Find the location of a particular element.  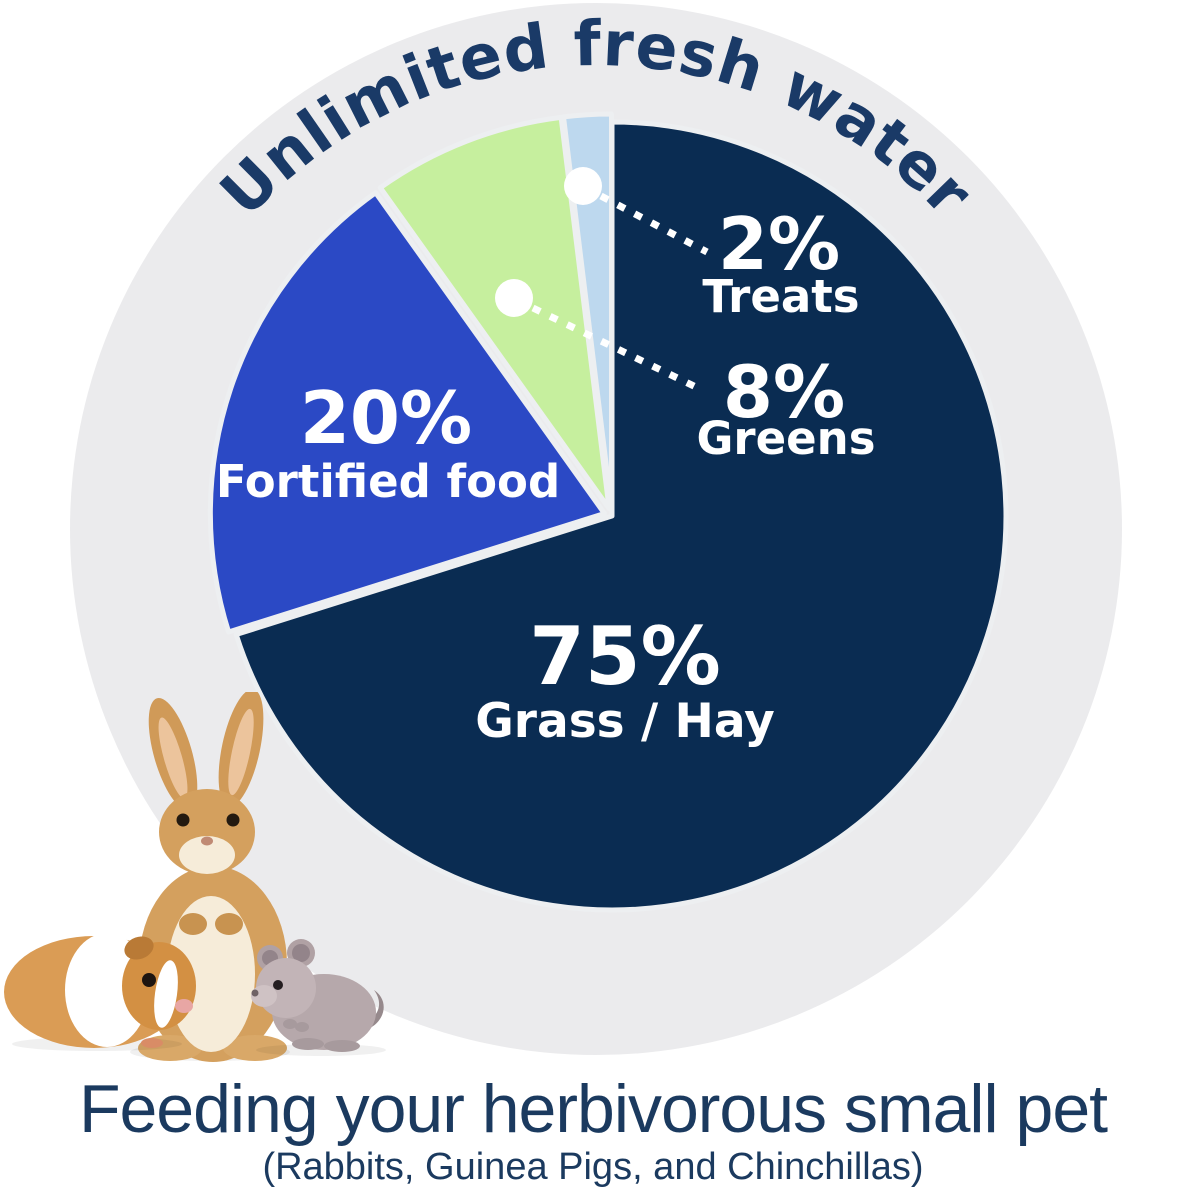

grass-hay-name-label: Grass / Hay is located at coordinates (625, 721).